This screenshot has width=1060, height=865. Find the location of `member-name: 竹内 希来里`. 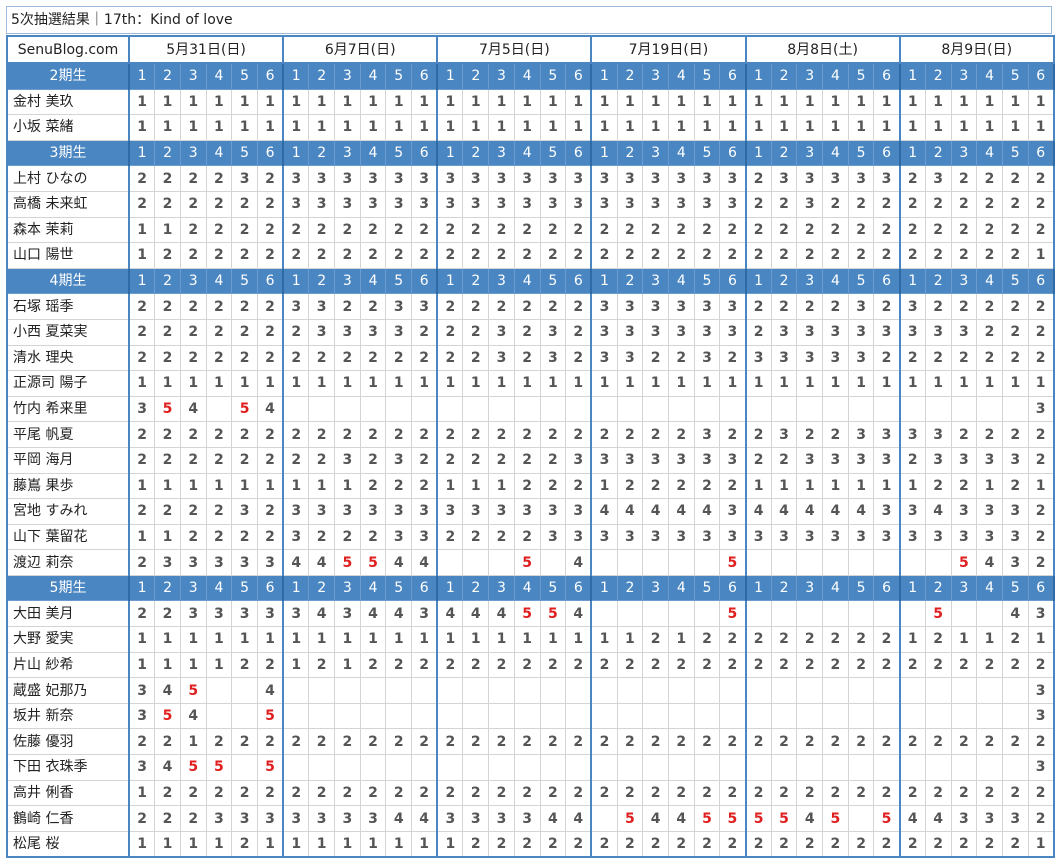

member-name: 竹内 希来里 is located at coordinates (68, 409).